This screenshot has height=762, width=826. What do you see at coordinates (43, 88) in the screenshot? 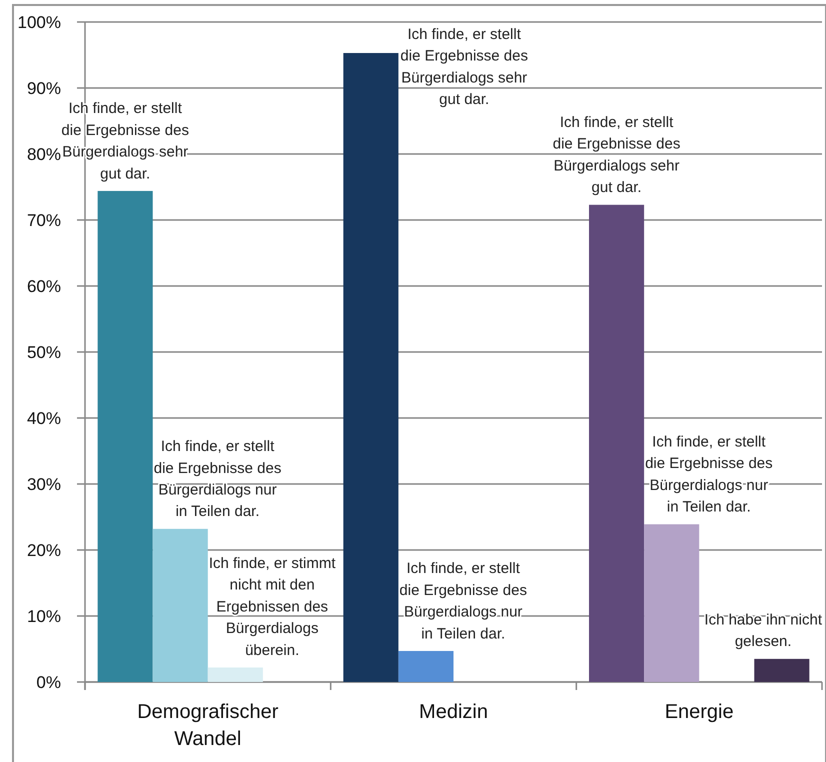
I see `y-tick-label: 90%` at bounding box center [43, 88].